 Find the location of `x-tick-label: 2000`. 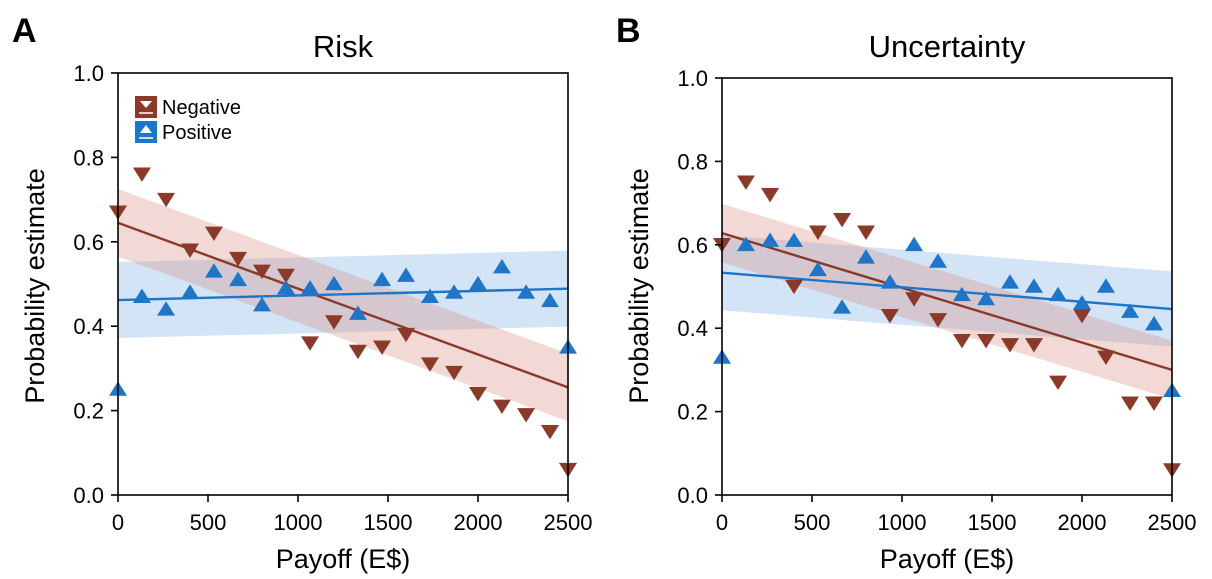

x-tick-label: 2000 is located at coordinates (1082, 522).